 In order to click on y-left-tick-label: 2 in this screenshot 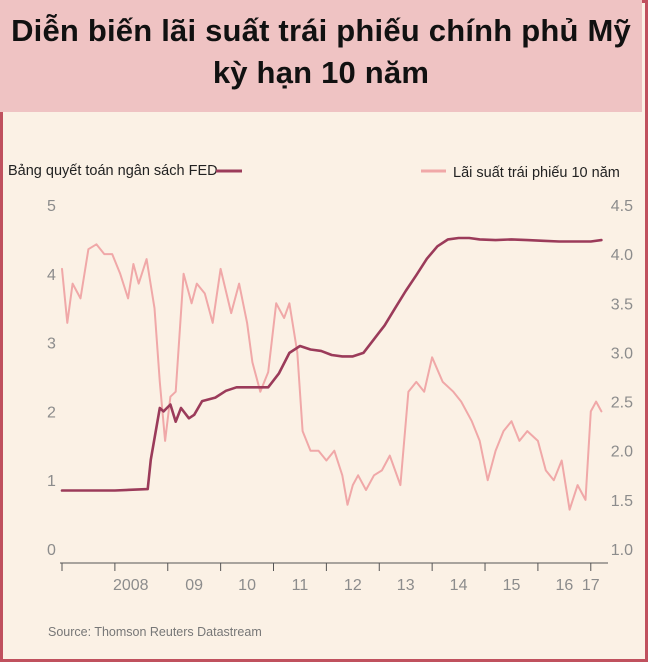, I will do `click(51, 412)`.